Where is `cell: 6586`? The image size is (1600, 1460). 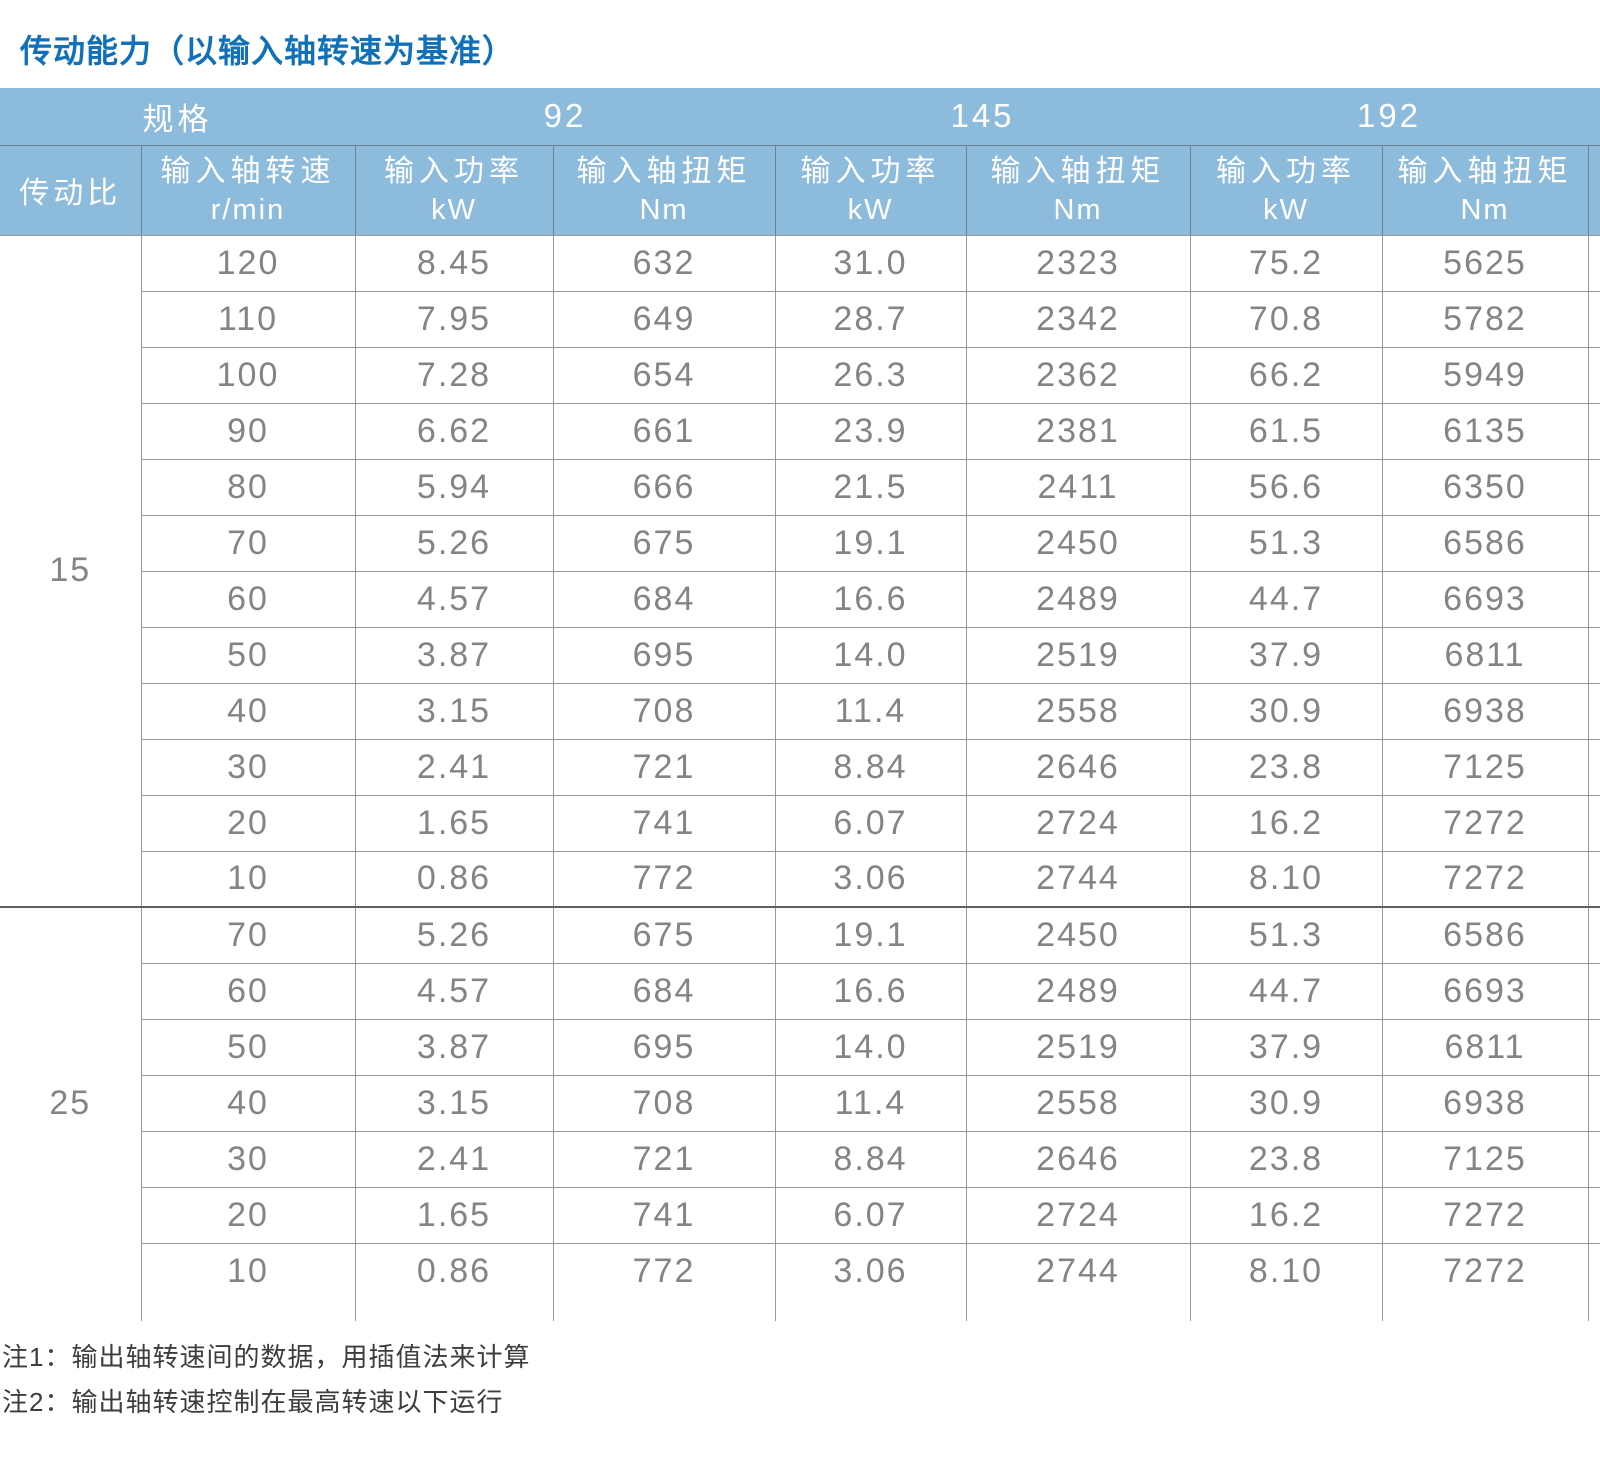
cell: 6586 is located at coordinates (1485, 935).